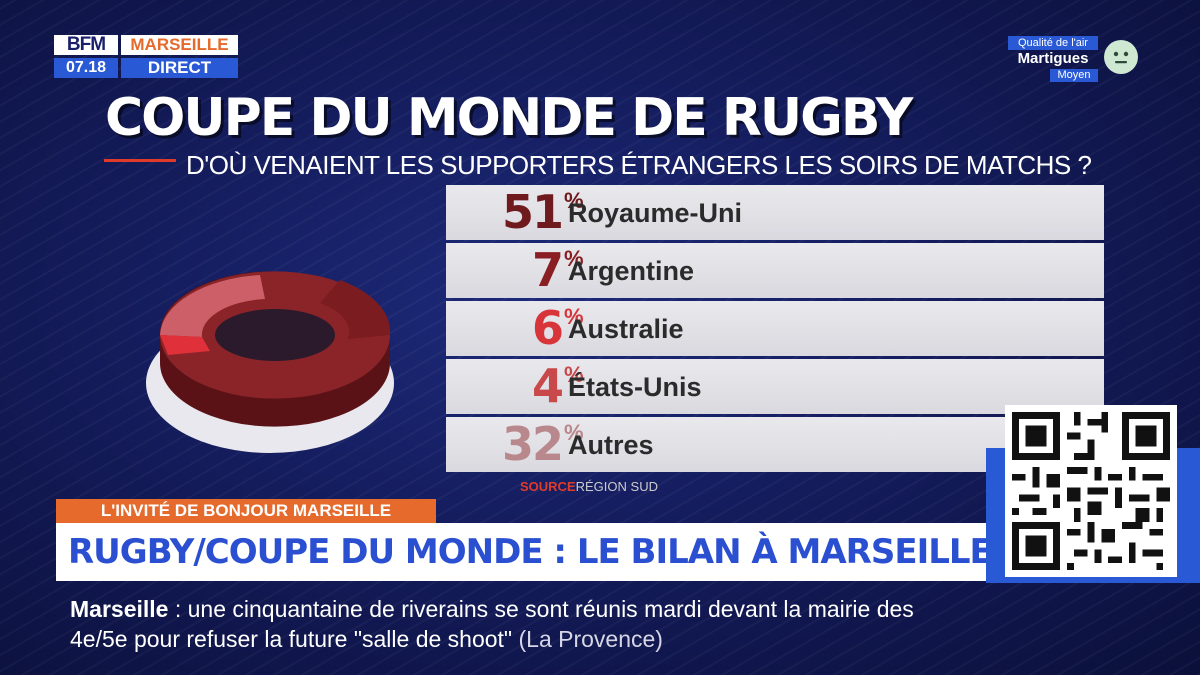  Describe the element at coordinates (1053, 43) in the screenshot. I see `air-quality-label: Qualité de l'air` at that location.